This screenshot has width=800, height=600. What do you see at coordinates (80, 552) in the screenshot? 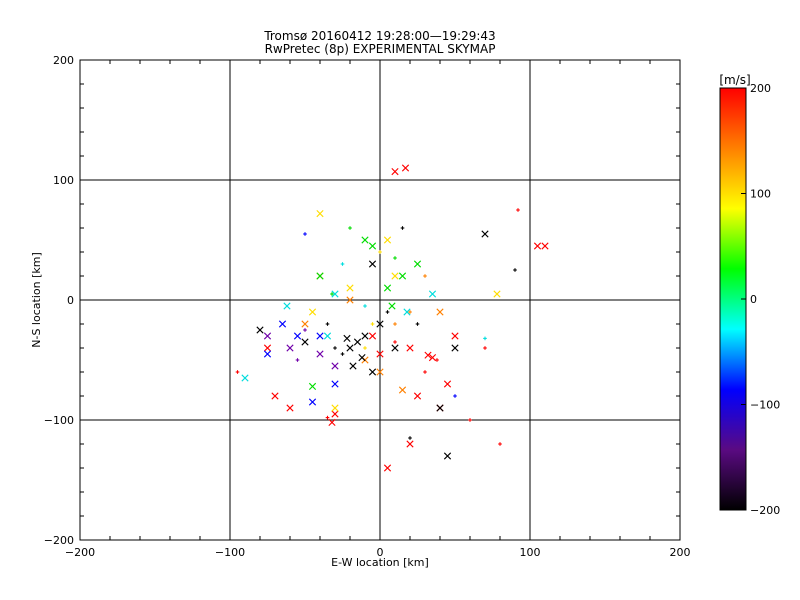
I see `x-tick-label: −200` at bounding box center [80, 552].